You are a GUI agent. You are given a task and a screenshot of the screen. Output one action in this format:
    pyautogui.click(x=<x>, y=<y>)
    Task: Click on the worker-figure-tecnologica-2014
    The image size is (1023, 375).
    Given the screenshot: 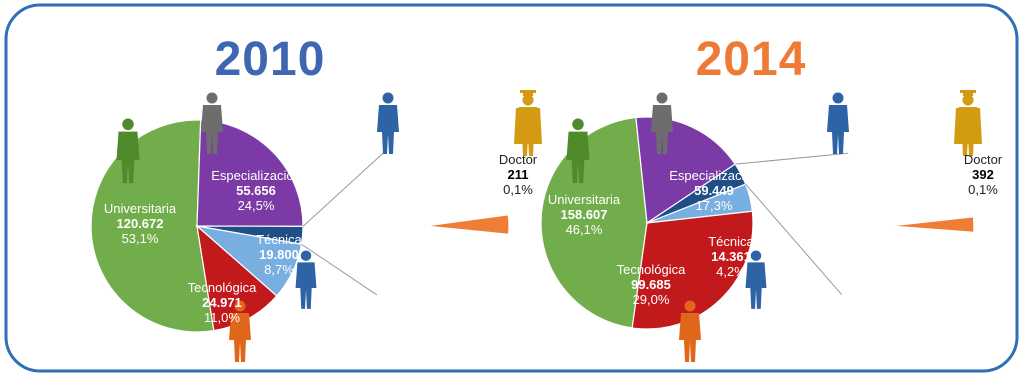 What is the action you would take?
    pyautogui.click(x=690, y=331)
    